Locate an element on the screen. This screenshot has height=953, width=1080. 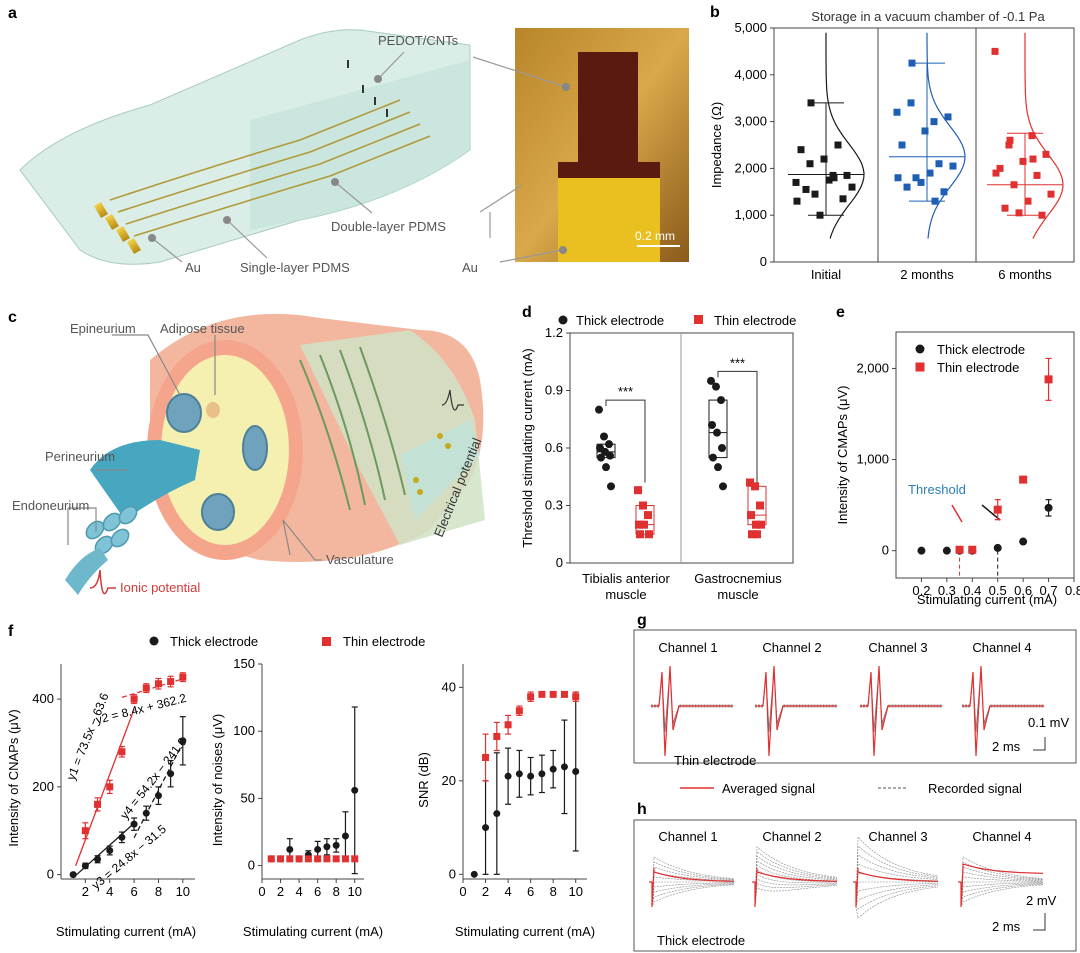
chart-e-legend-thick-marker is located at coordinates (920, 349).